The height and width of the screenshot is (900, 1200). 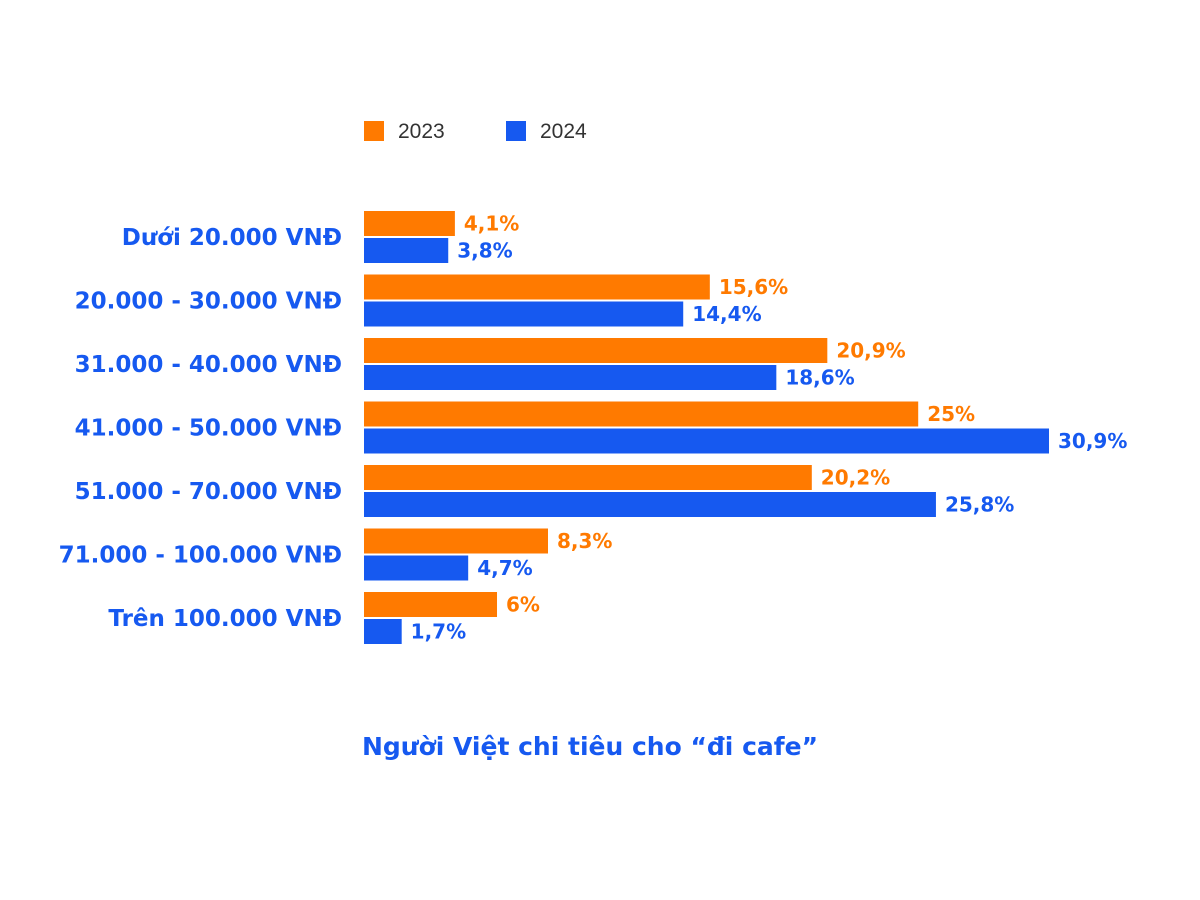 What do you see at coordinates (374, 131) in the screenshot?
I see `legend-swatch-2023` at bounding box center [374, 131].